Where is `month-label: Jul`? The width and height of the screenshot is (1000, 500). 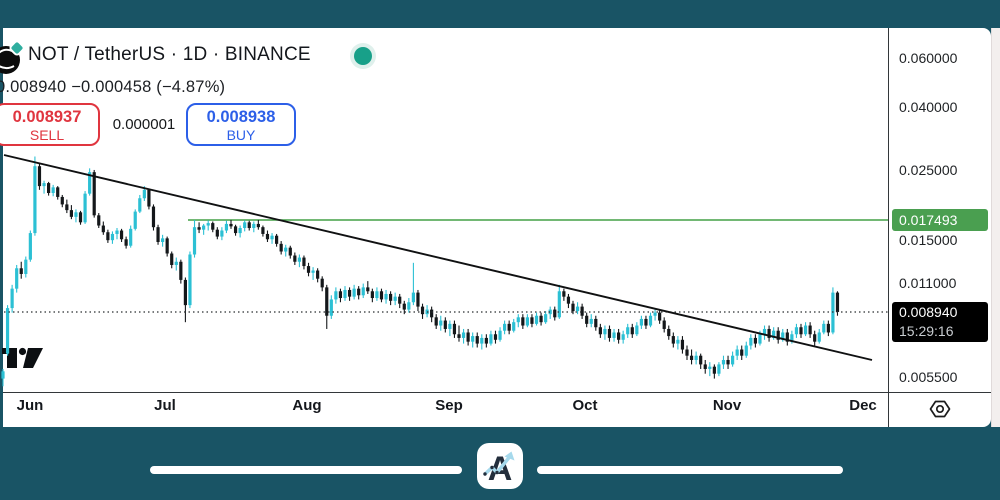 month-label: Jul is located at coordinates (165, 405).